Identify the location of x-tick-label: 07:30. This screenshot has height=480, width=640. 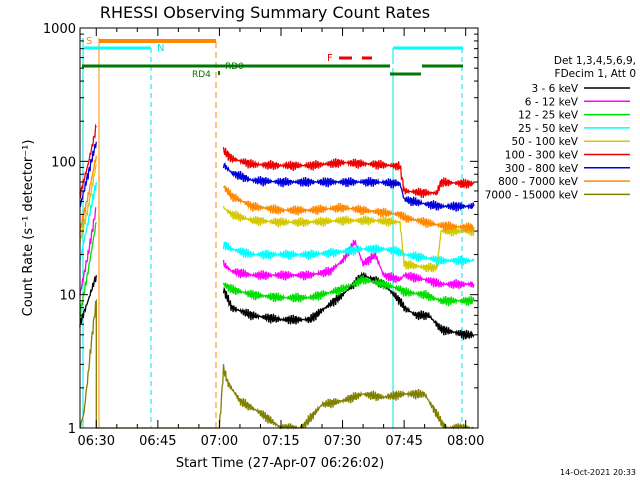
(342, 441).